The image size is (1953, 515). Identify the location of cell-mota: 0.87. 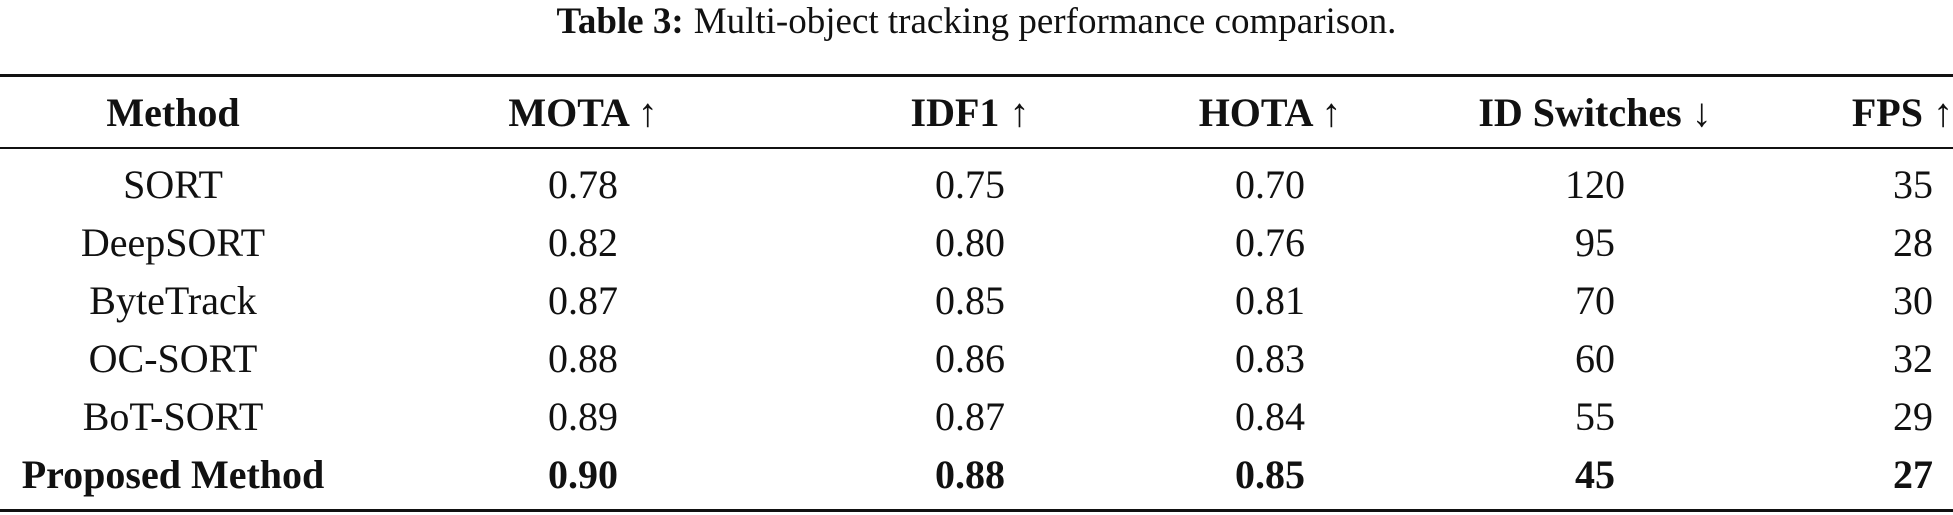
(583, 300).